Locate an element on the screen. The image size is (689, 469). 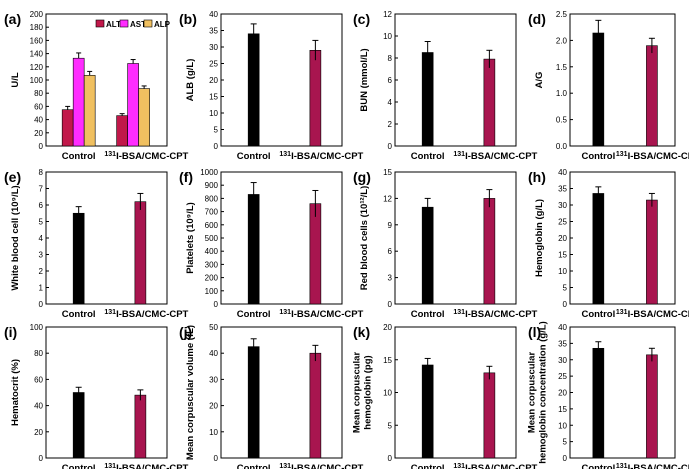
y-tick-label: 400 is located at coordinates (212, 251).